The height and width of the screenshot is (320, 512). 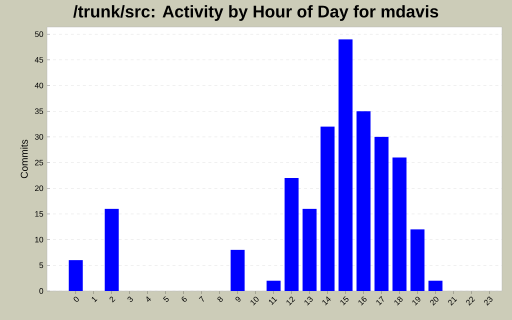 I want to click on chart-title: /trunk/src: Activity by Hour of Day for mdavis, so click(x=255, y=13).